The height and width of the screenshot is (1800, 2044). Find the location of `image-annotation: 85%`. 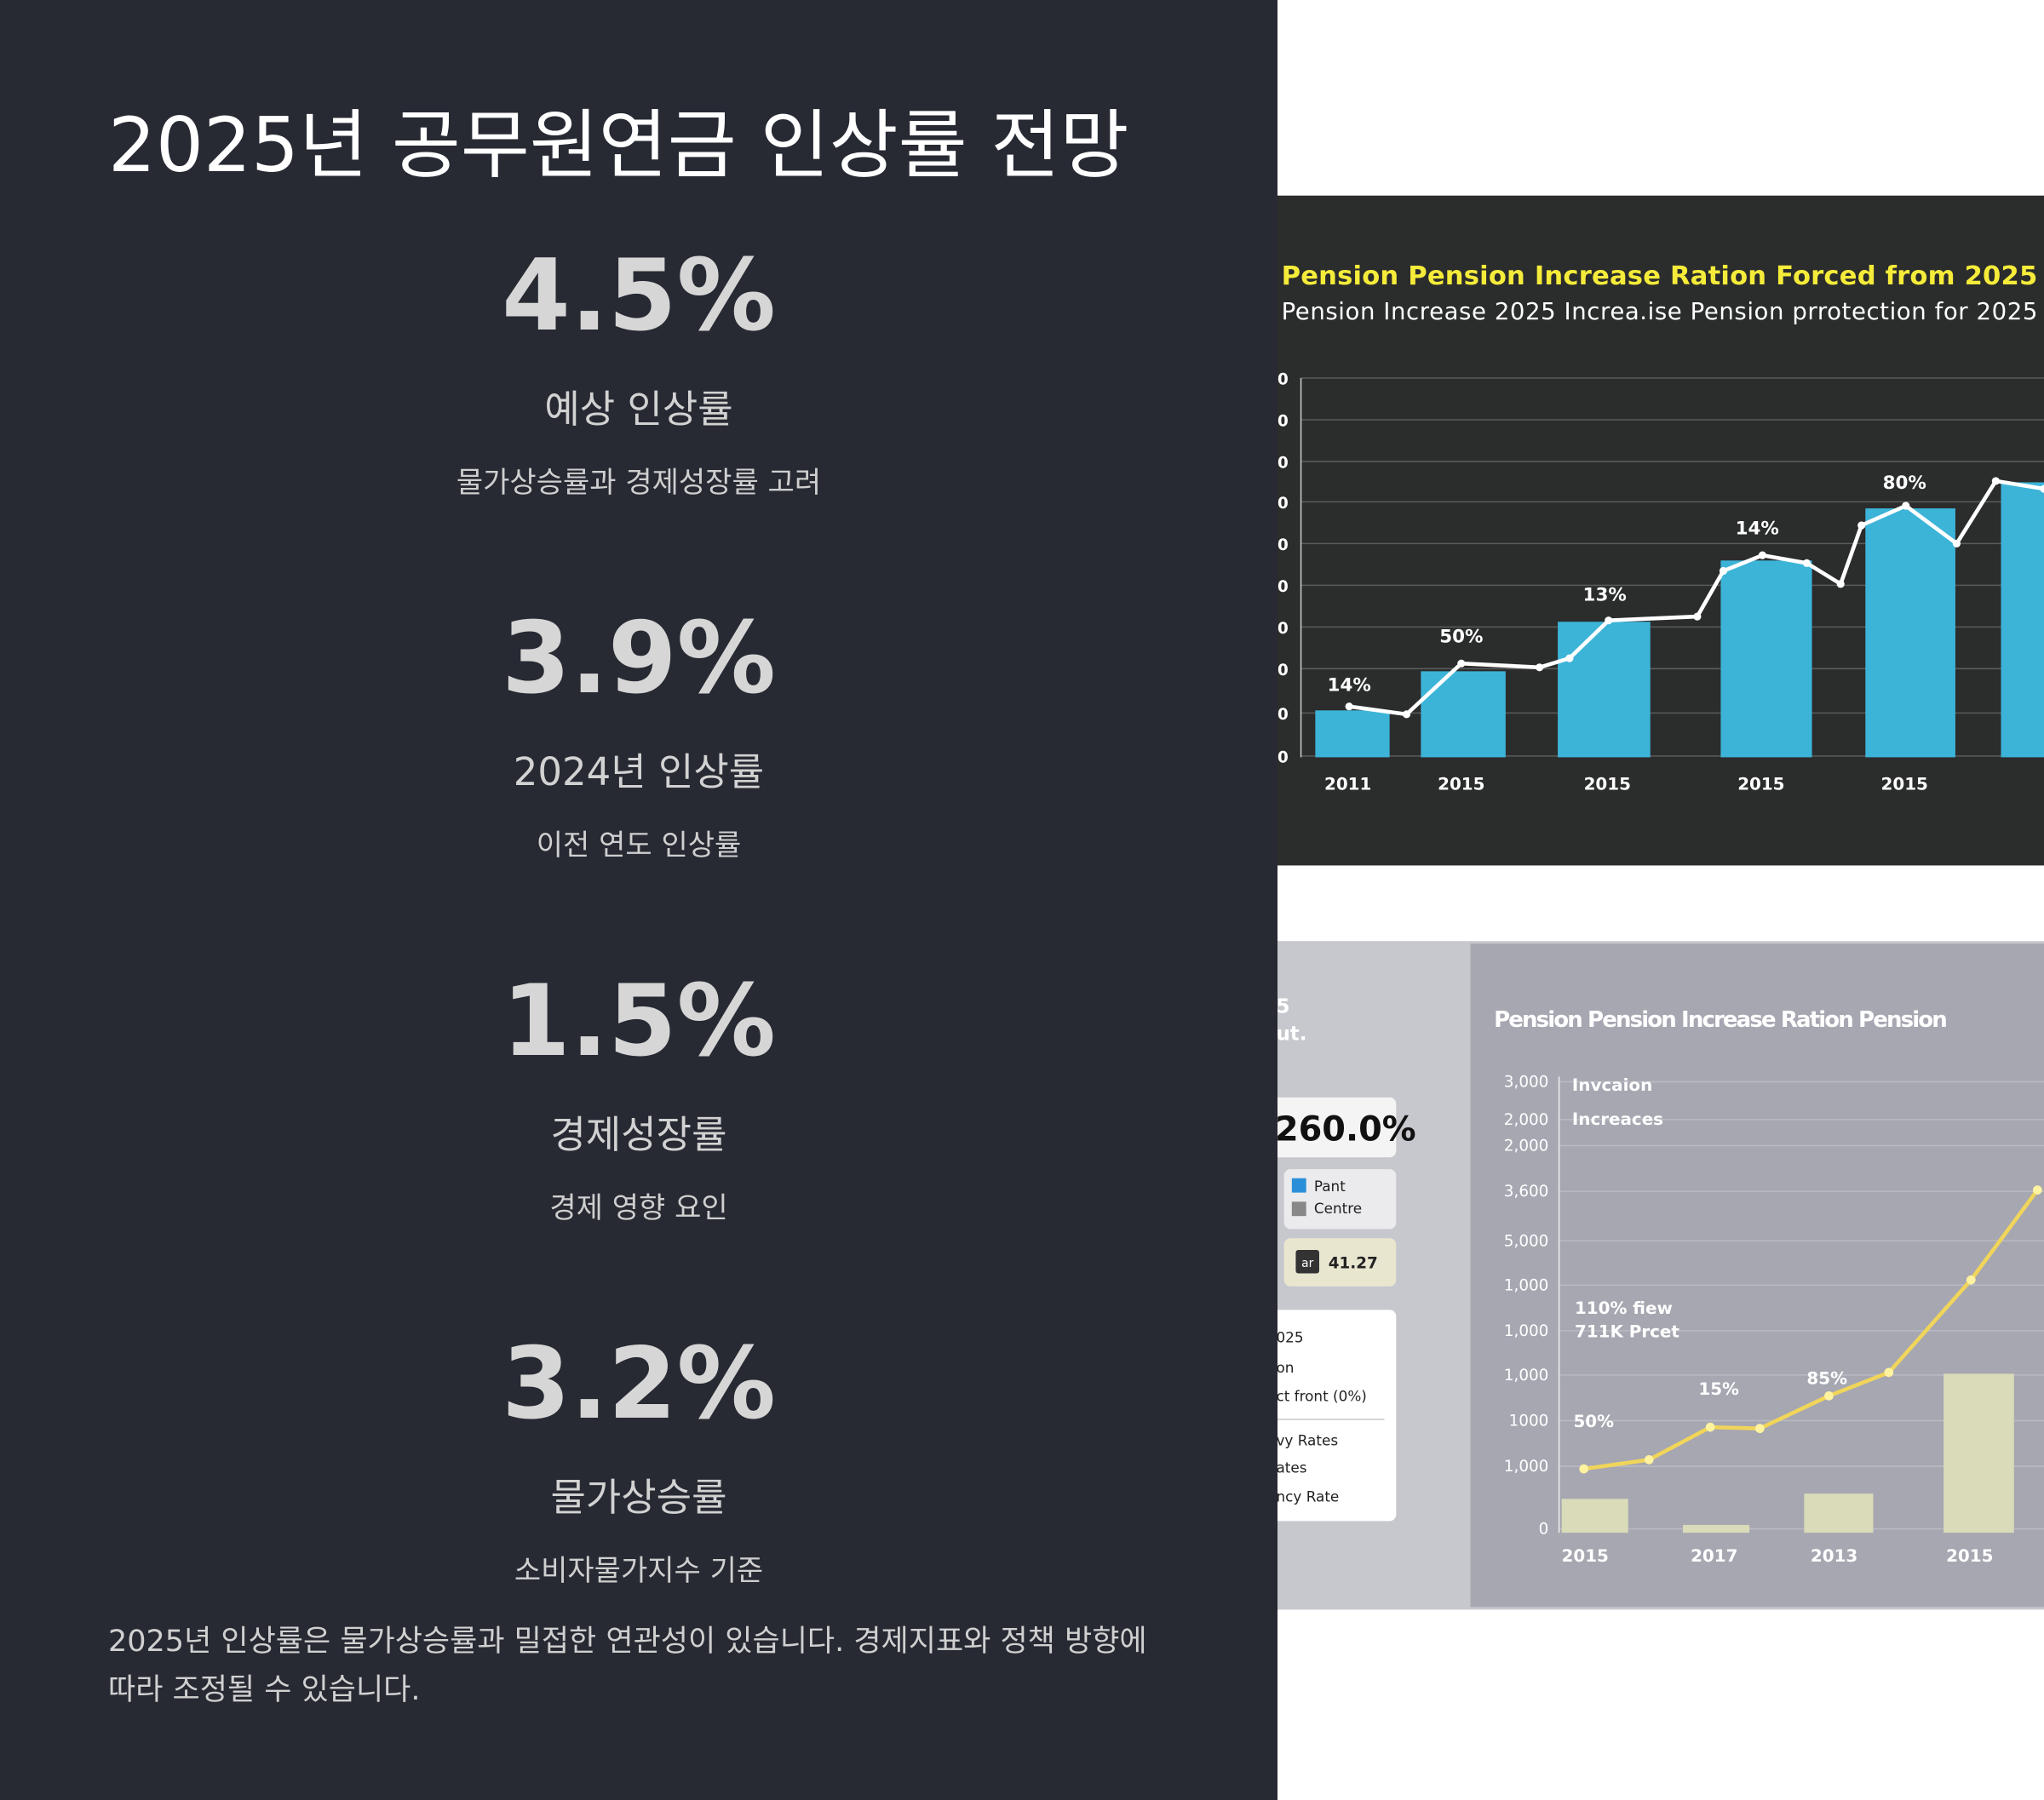

image-annotation: 85% is located at coordinates (1827, 1379).